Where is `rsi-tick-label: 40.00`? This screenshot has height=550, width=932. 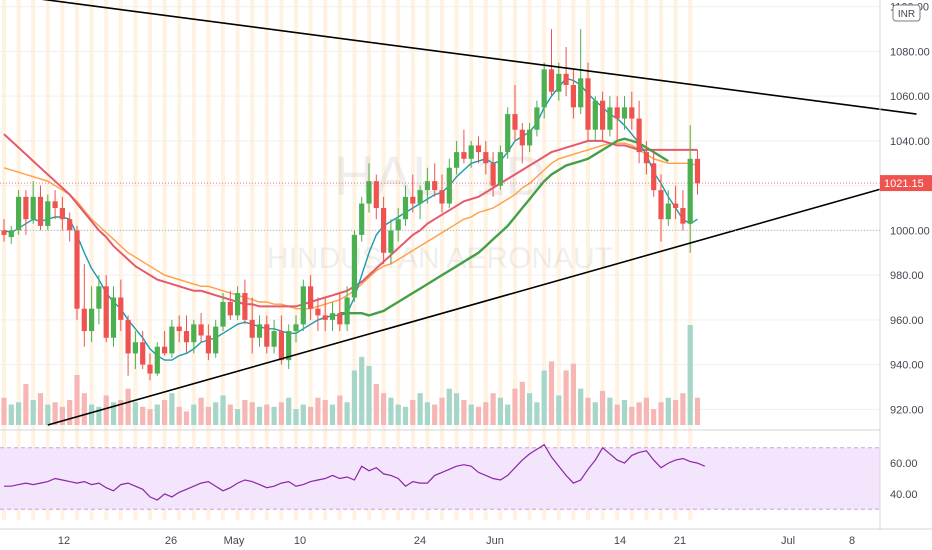 rsi-tick-label: 40.00 is located at coordinates (904, 495).